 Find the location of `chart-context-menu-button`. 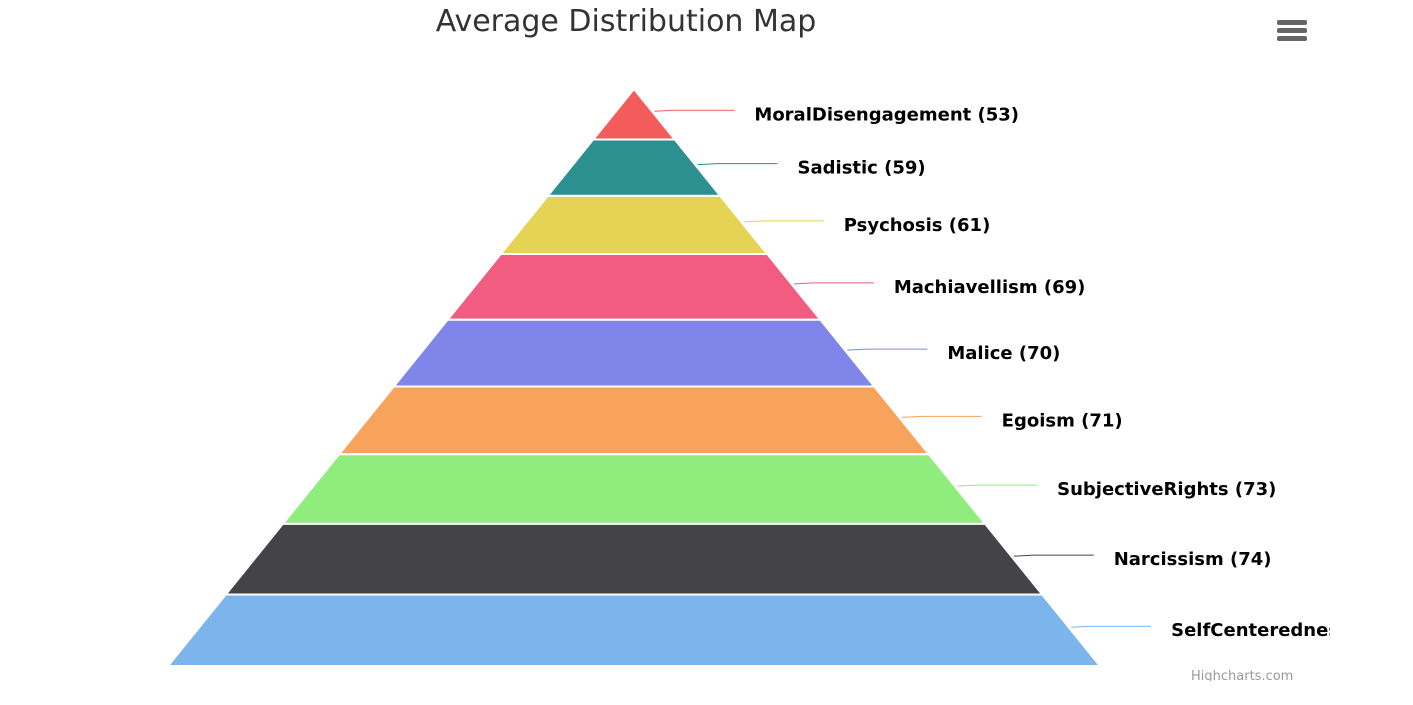

chart-context-menu-button is located at coordinates (1292, 31).